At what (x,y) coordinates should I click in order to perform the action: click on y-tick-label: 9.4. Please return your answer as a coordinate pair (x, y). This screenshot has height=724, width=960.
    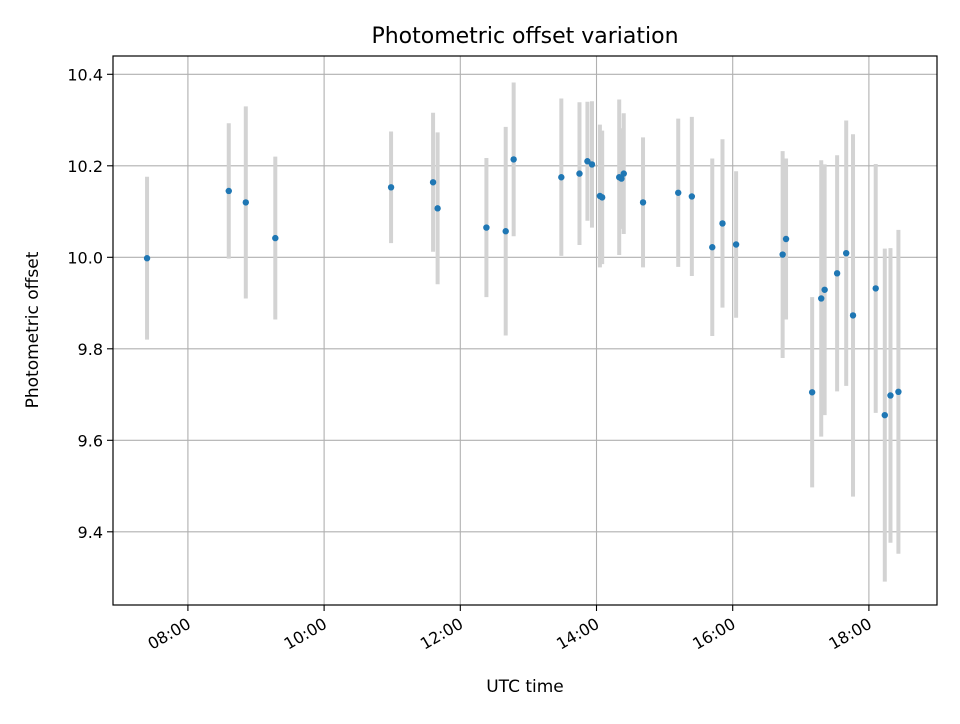
    Looking at the image, I should click on (90, 532).